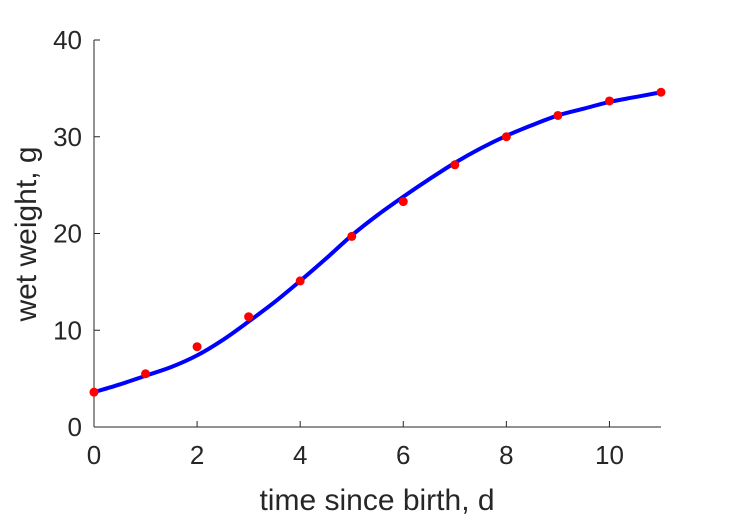 The height and width of the screenshot is (521, 729). I want to click on x-tick-label: 8, so click(506, 455).